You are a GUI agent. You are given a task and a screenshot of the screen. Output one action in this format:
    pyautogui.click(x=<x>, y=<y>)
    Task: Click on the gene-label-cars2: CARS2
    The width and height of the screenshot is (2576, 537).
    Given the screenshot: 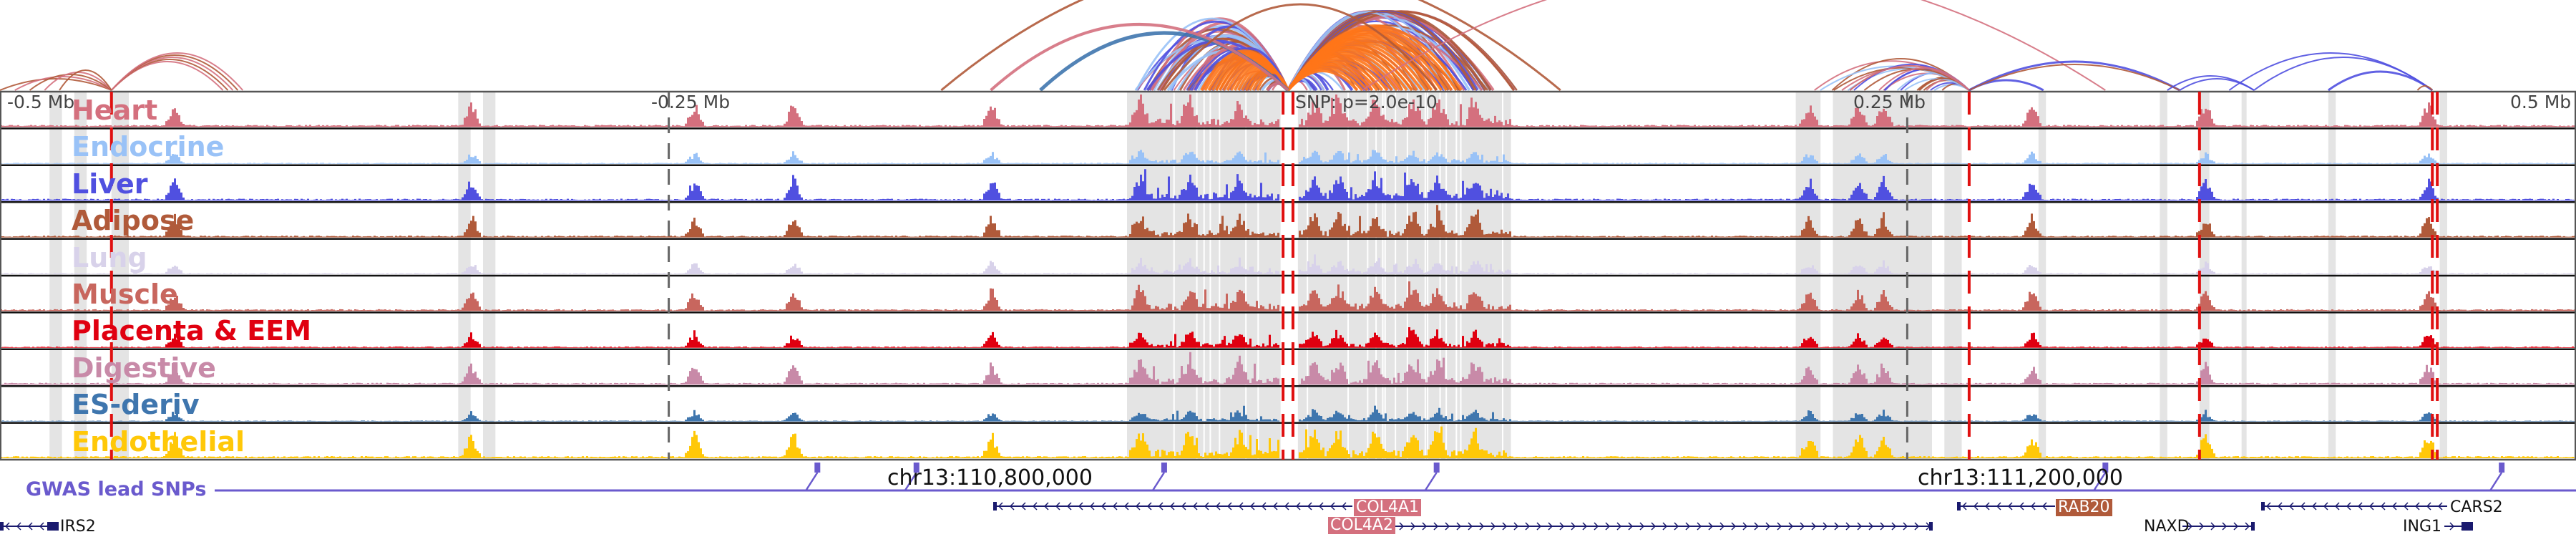 What is the action you would take?
    pyautogui.click(x=2476, y=507)
    